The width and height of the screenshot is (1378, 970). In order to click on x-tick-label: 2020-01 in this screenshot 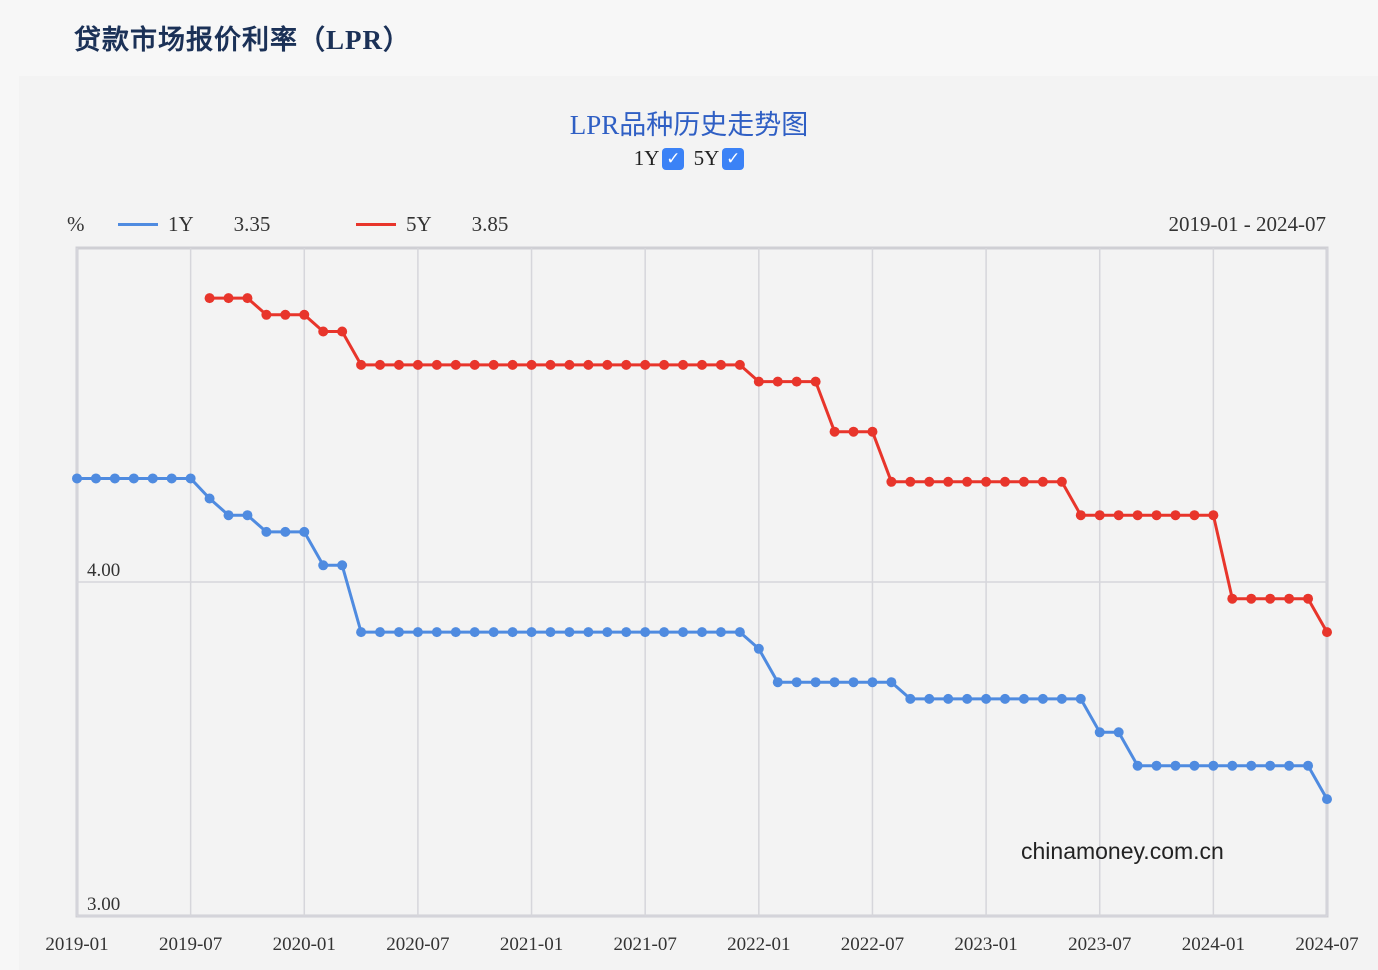, I will do `click(304, 944)`.